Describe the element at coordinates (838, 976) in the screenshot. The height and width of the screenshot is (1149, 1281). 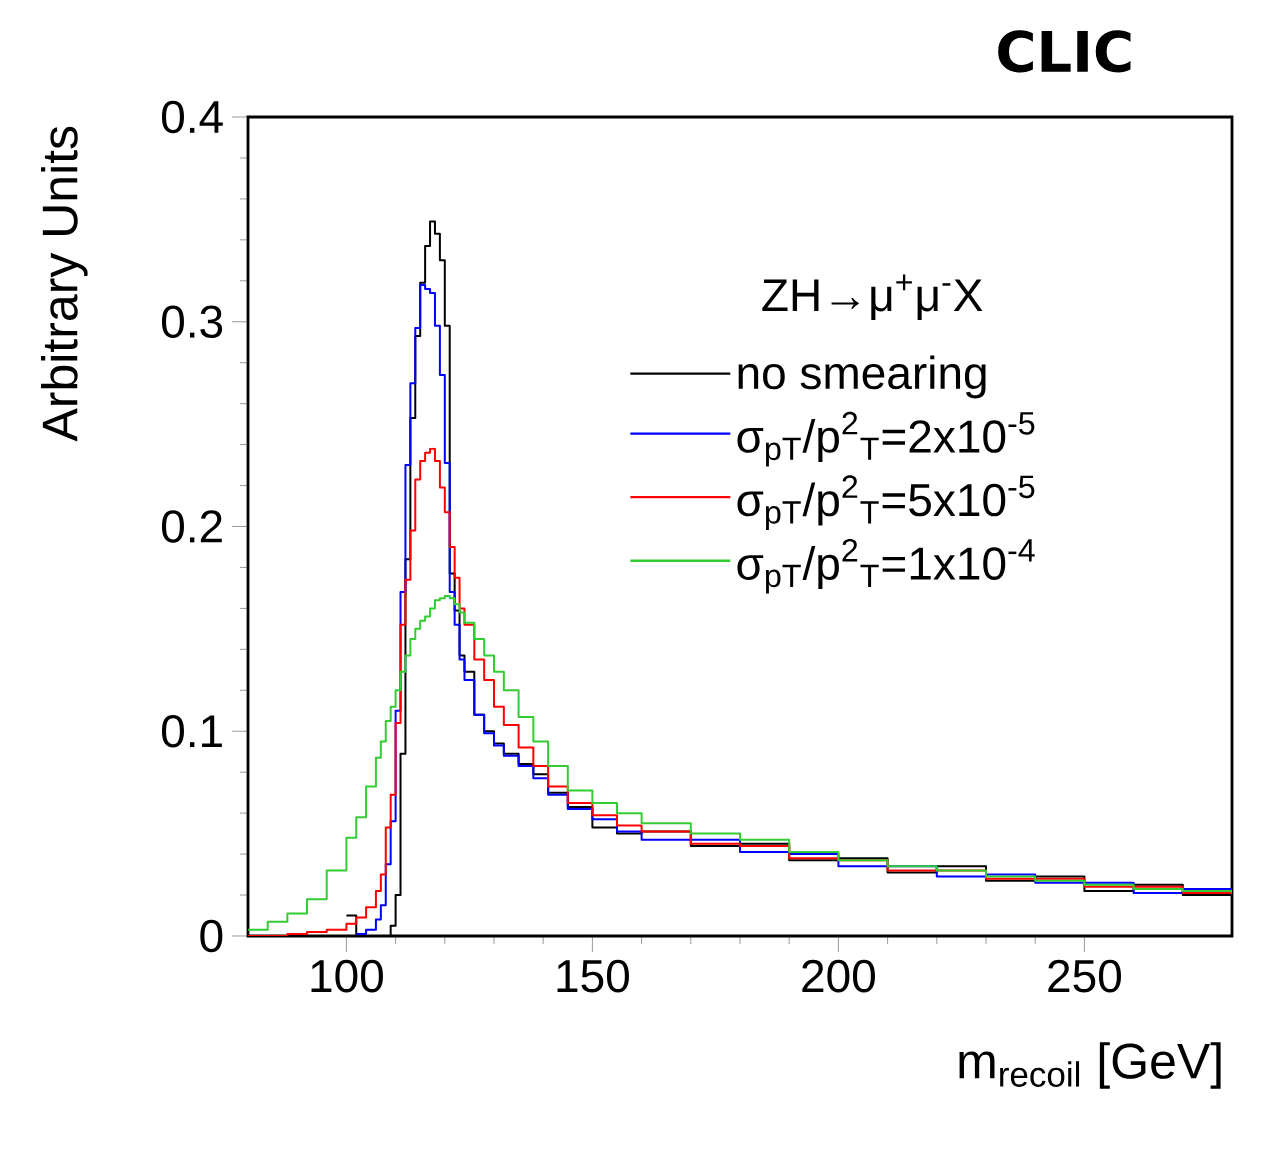
I see `x-tick-label: 200` at that location.